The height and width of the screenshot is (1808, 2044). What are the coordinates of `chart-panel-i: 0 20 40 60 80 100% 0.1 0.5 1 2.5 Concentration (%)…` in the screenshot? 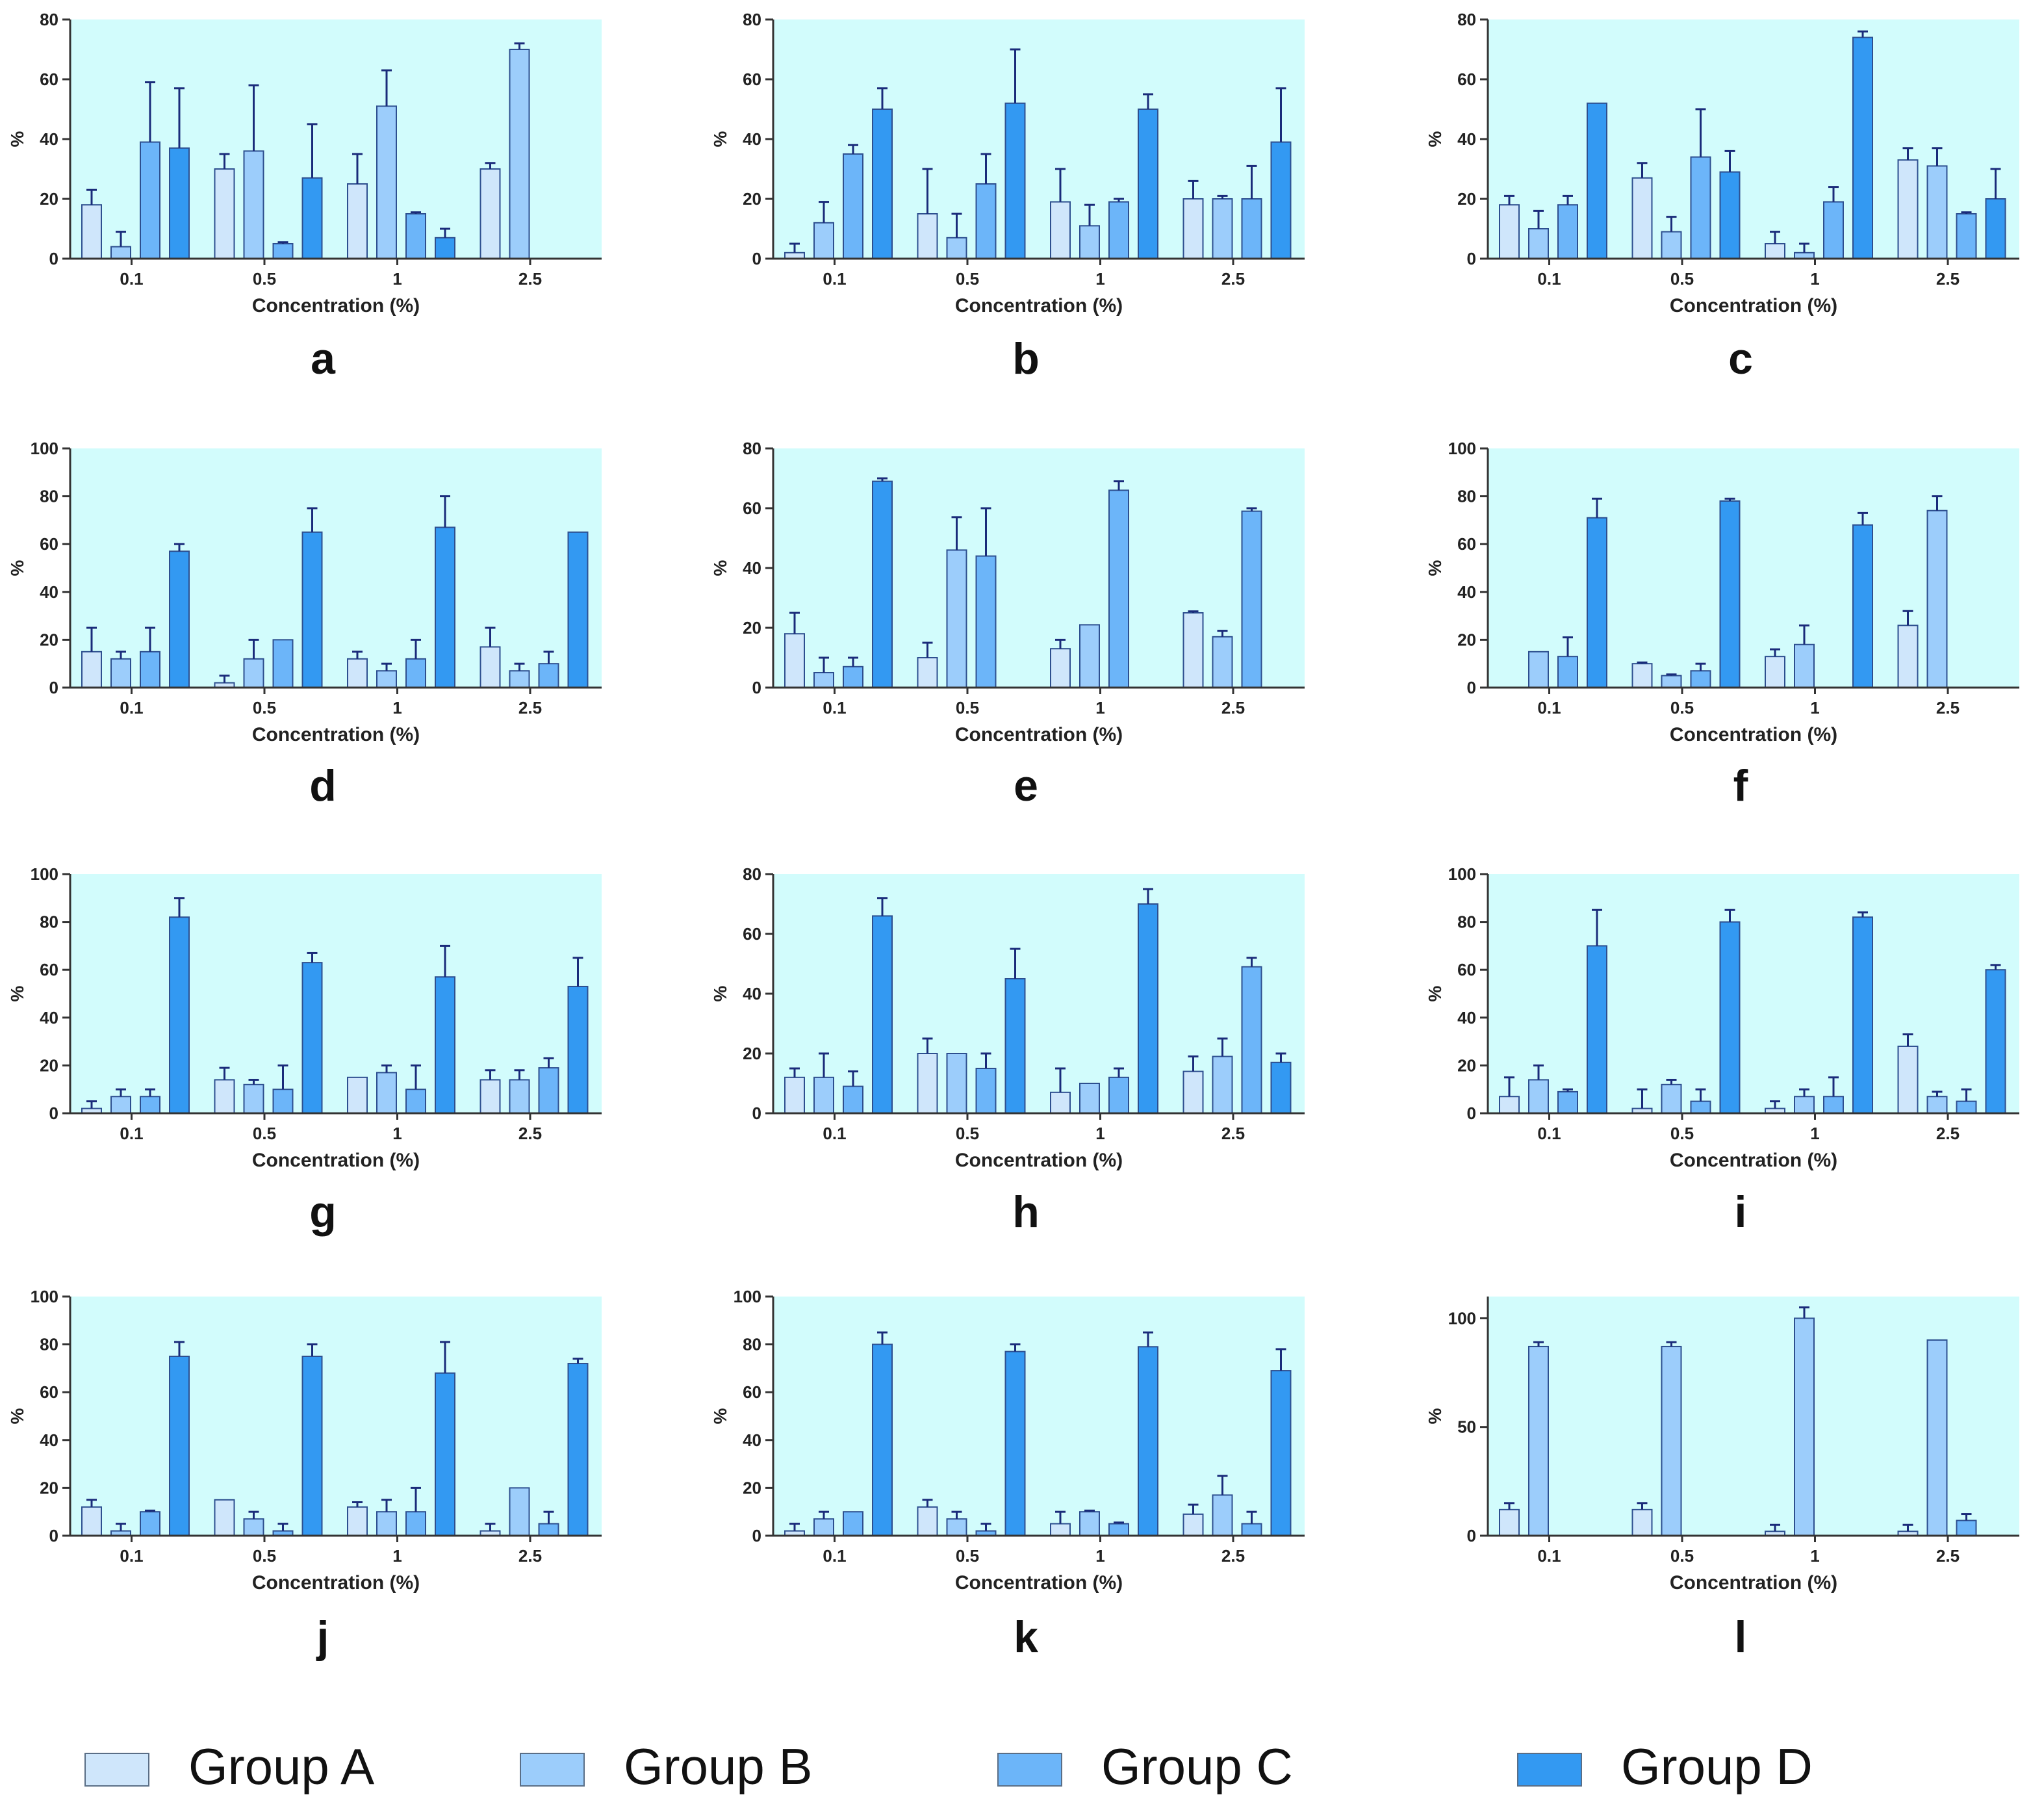 It's located at (1722, 1050).